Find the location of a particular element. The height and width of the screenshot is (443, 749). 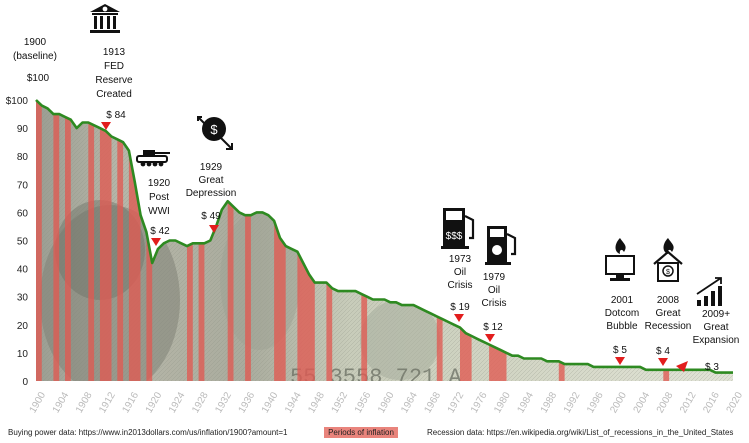

x-tick-label: 1908 is located at coordinates (84, 402).